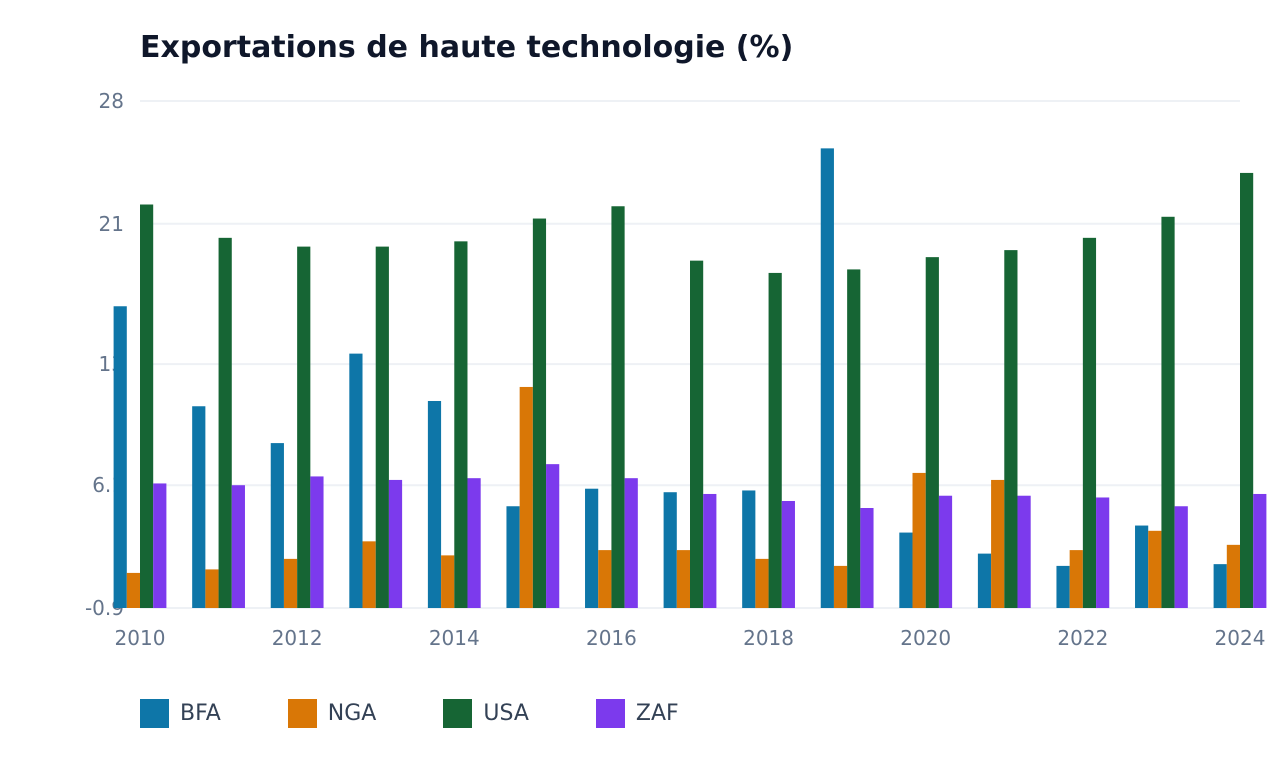  Describe the element at coordinates (919, 540) in the screenshot. I see `bar-nga-2020` at that location.